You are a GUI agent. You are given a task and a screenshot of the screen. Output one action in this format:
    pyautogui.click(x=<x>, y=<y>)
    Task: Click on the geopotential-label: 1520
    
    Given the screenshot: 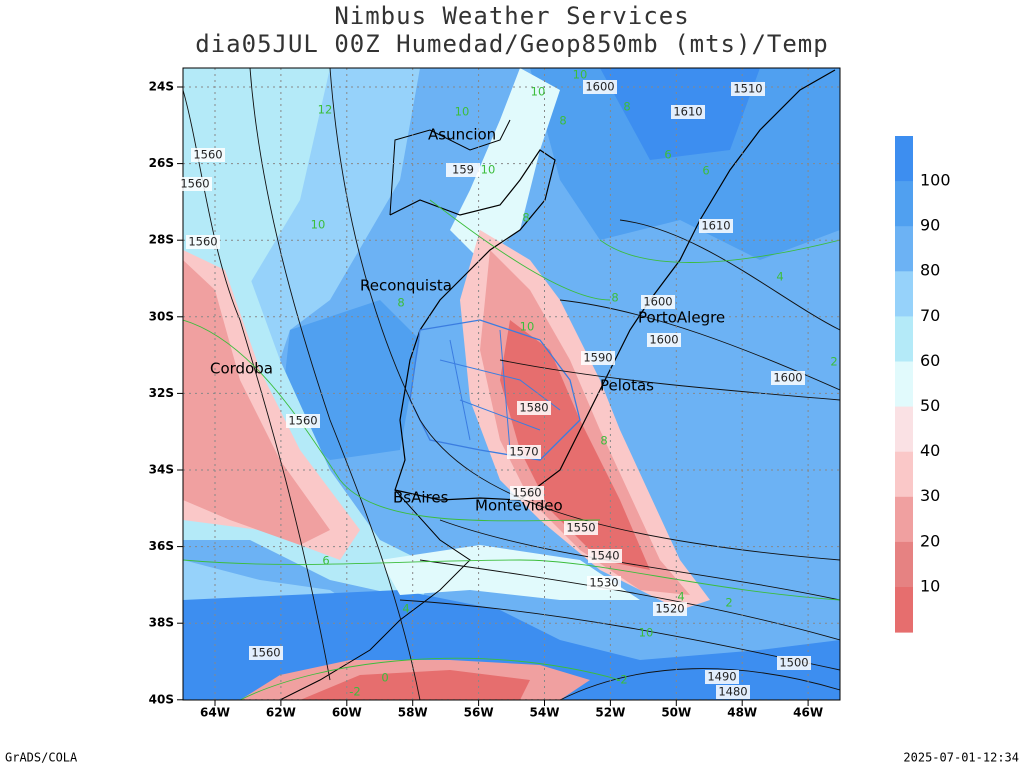 What is the action you would take?
    pyautogui.click(x=669, y=609)
    